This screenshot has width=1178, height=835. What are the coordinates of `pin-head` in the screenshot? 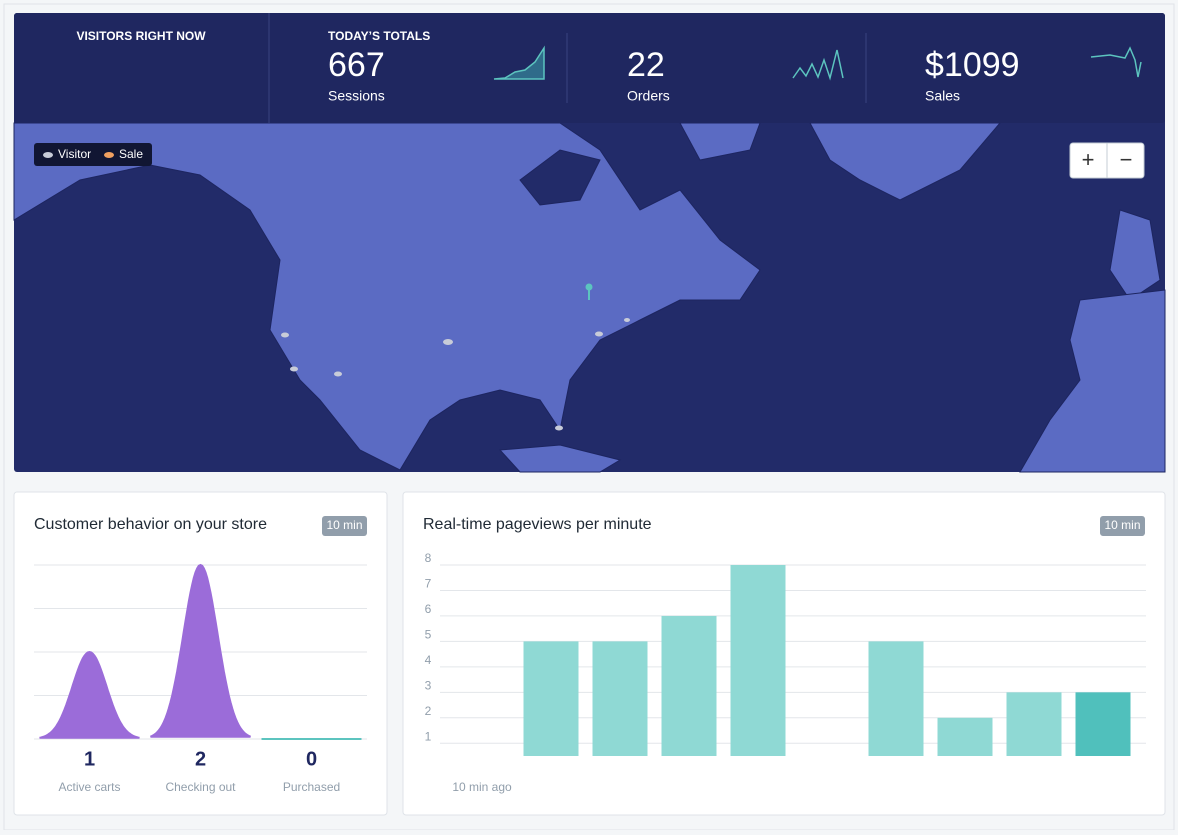 It's located at (589, 287).